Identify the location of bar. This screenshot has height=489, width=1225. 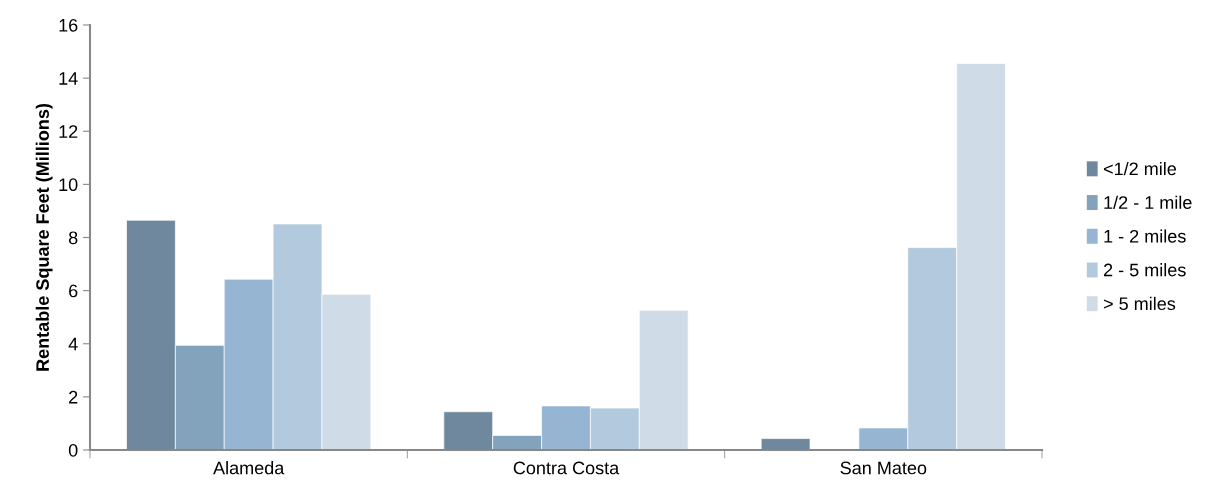
(785, 444).